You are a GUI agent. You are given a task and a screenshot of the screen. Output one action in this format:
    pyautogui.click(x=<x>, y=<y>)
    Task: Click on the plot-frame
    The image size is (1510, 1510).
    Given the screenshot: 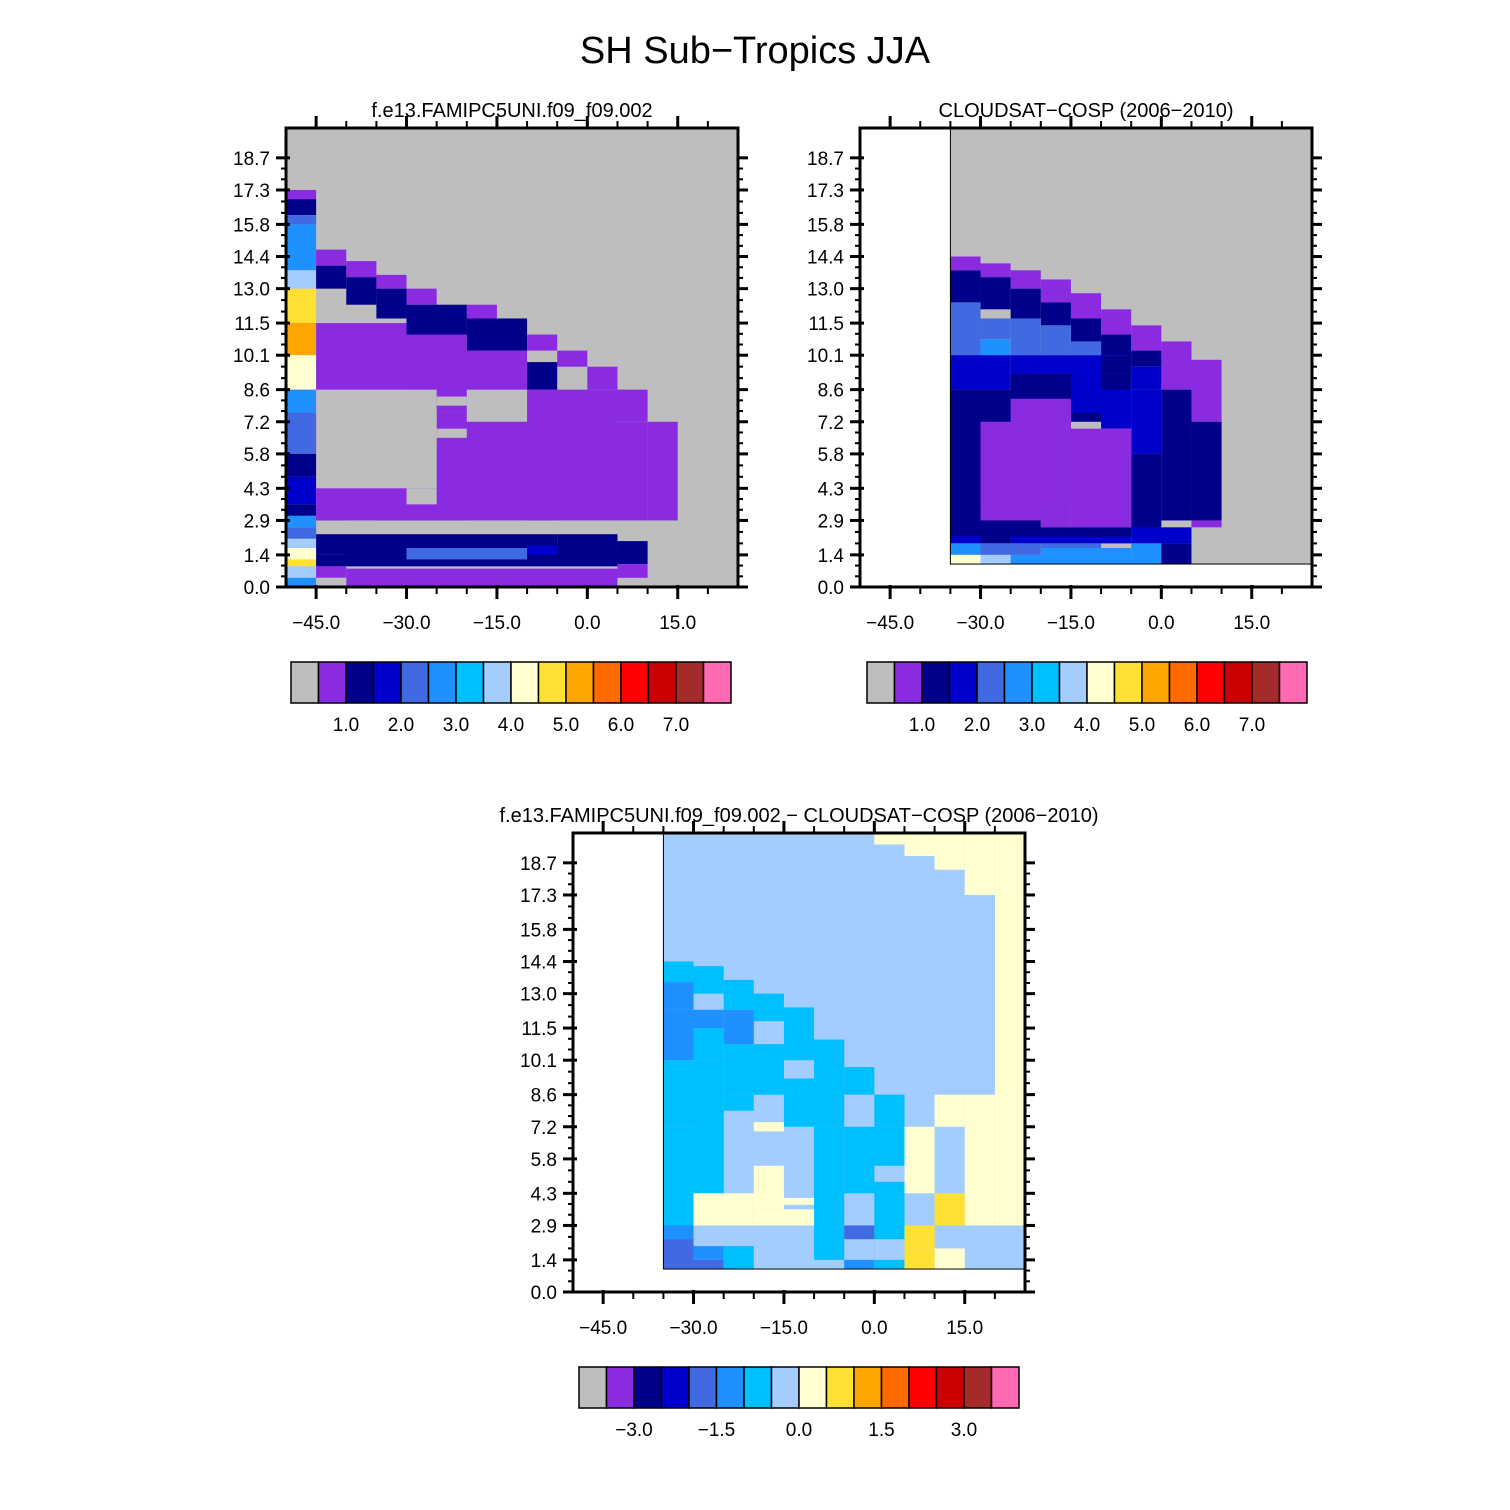 What is the action you would take?
    pyautogui.click(x=512, y=357)
    